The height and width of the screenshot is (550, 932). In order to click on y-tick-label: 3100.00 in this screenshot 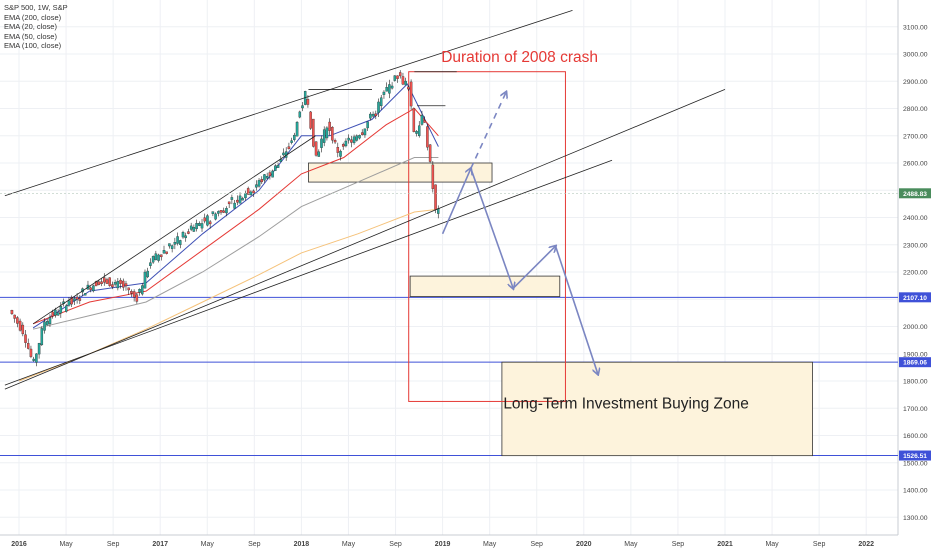, I will do `click(915, 27)`.